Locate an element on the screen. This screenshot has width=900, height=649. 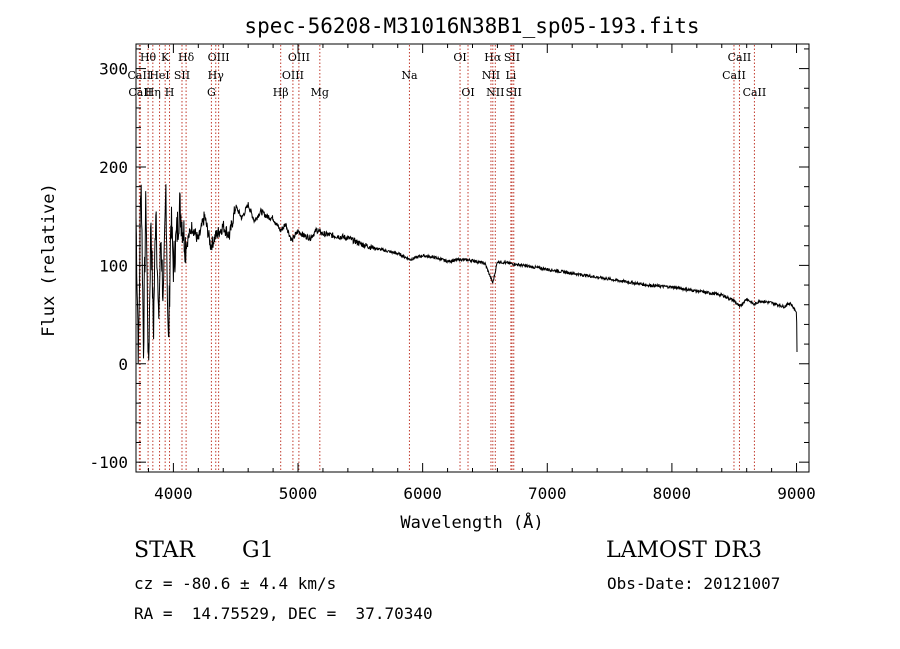
line-label: Hγ is located at coordinates (216, 75).